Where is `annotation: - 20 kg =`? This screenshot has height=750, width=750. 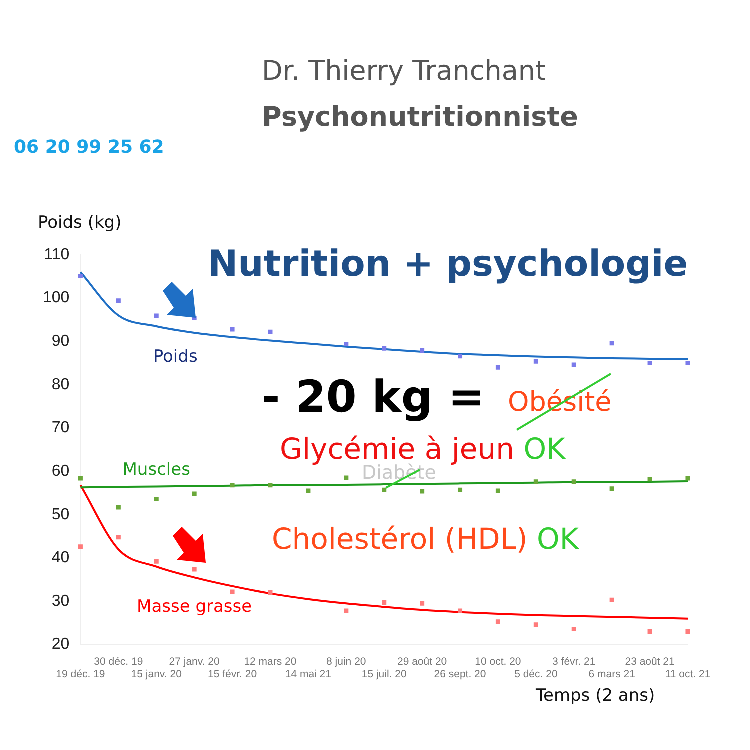 annotation: - 20 kg = is located at coordinates (374, 397).